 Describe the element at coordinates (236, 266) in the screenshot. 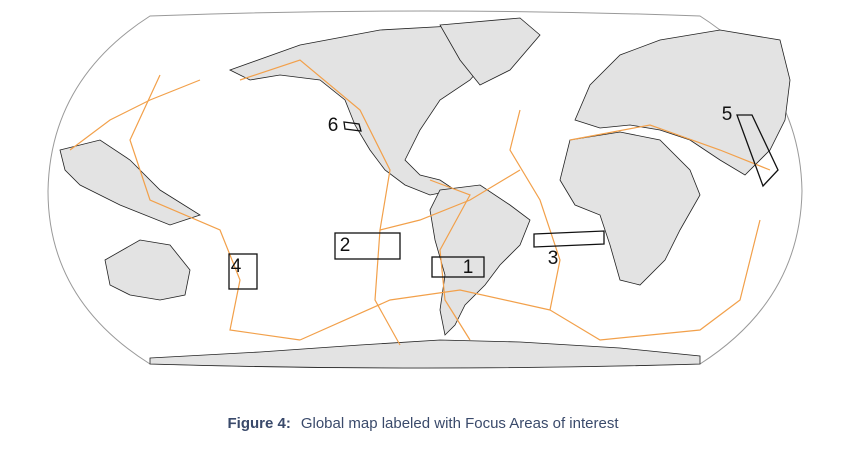

I see `focus-area-label: 4` at that location.